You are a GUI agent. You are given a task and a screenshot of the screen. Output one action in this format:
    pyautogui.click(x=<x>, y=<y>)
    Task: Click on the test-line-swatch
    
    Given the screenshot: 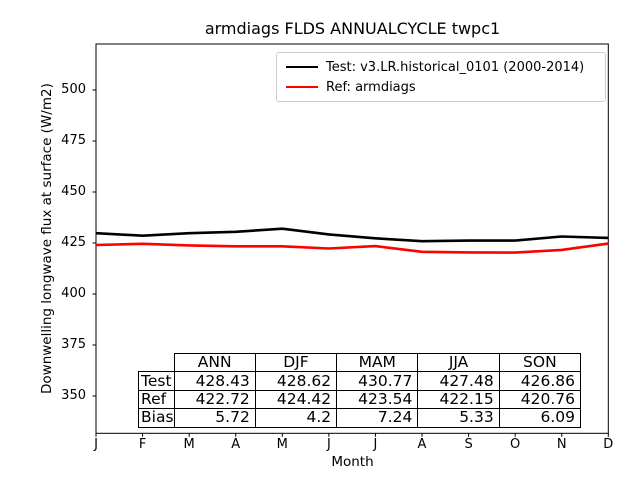 What is the action you would take?
    pyautogui.click(x=302, y=67)
    